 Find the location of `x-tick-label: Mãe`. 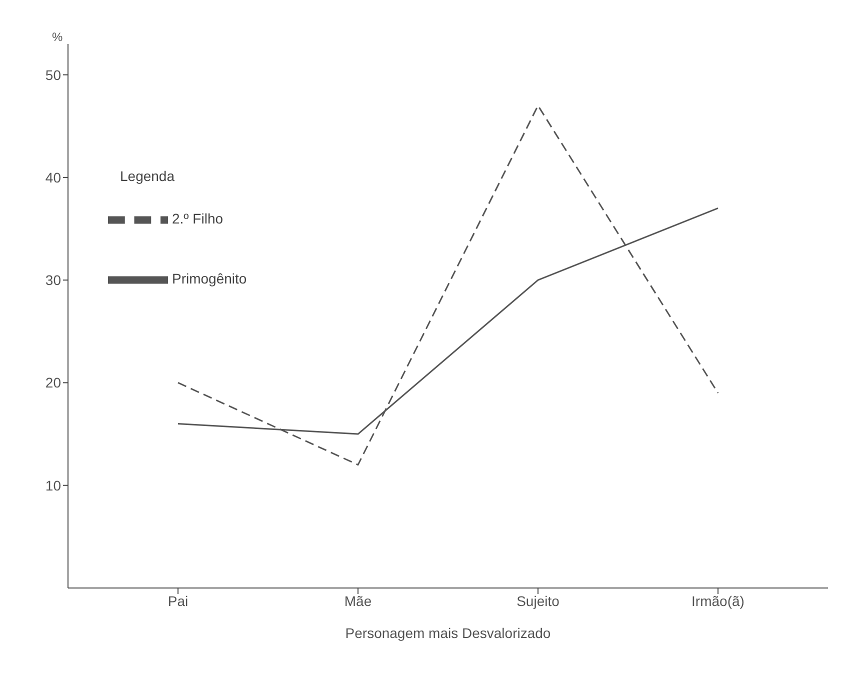

x-tick-label: Mãe is located at coordinates (358, 600).